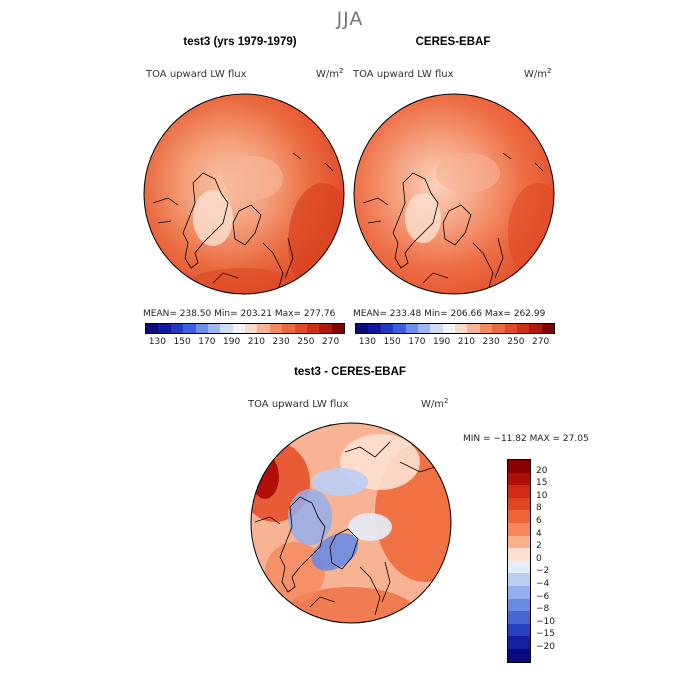 The width and height of the screenshot is (700, 700). Describe the element at coordinates (244, 194) in the screenshot. I see `panel-1-polar-map` at that location.